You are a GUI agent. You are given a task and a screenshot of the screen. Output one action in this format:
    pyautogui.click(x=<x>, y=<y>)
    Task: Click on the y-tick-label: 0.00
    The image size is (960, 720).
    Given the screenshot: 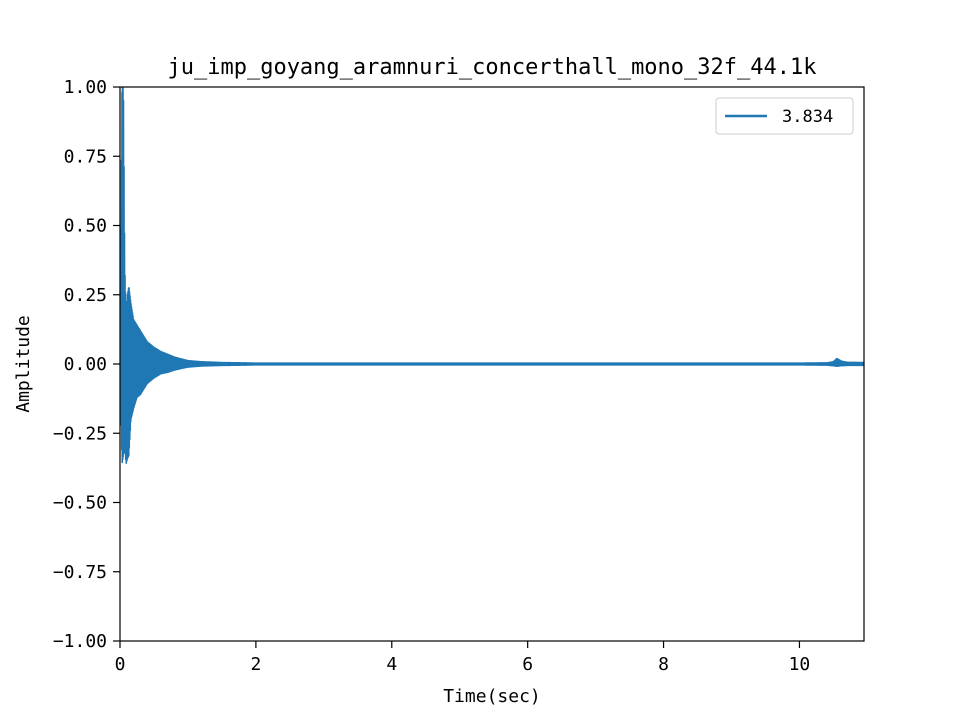 What is the action you would take?
    pyautogui.click(x=85, y=364)
    